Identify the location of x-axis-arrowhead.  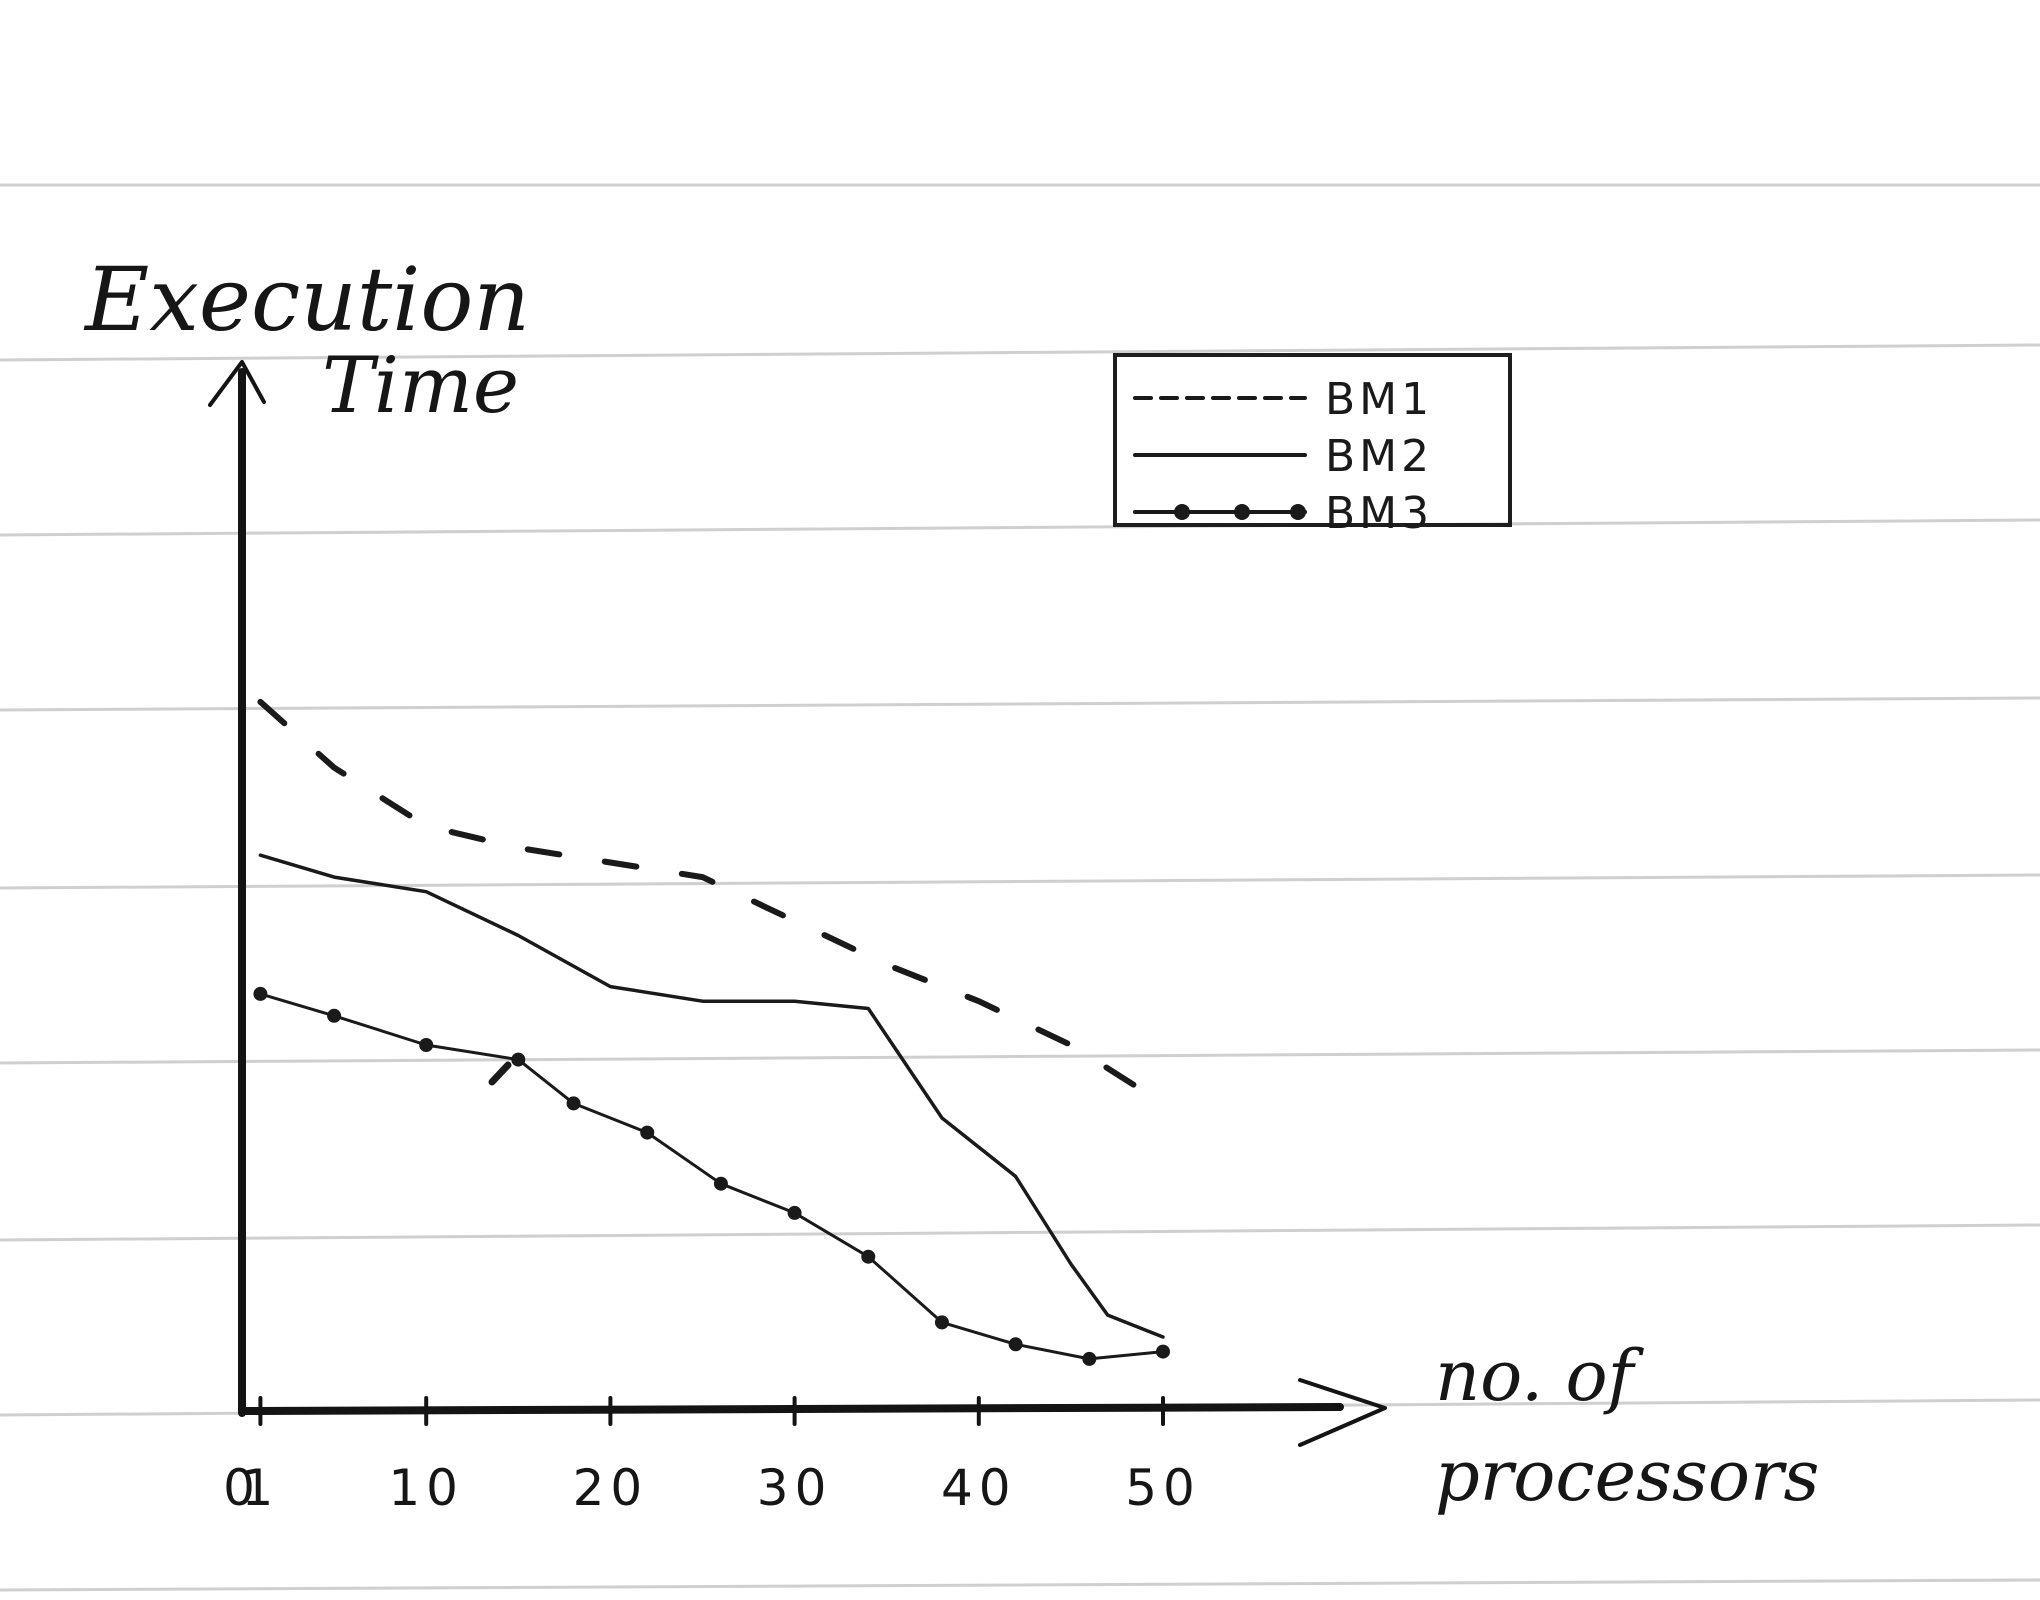
(1342, 1412).